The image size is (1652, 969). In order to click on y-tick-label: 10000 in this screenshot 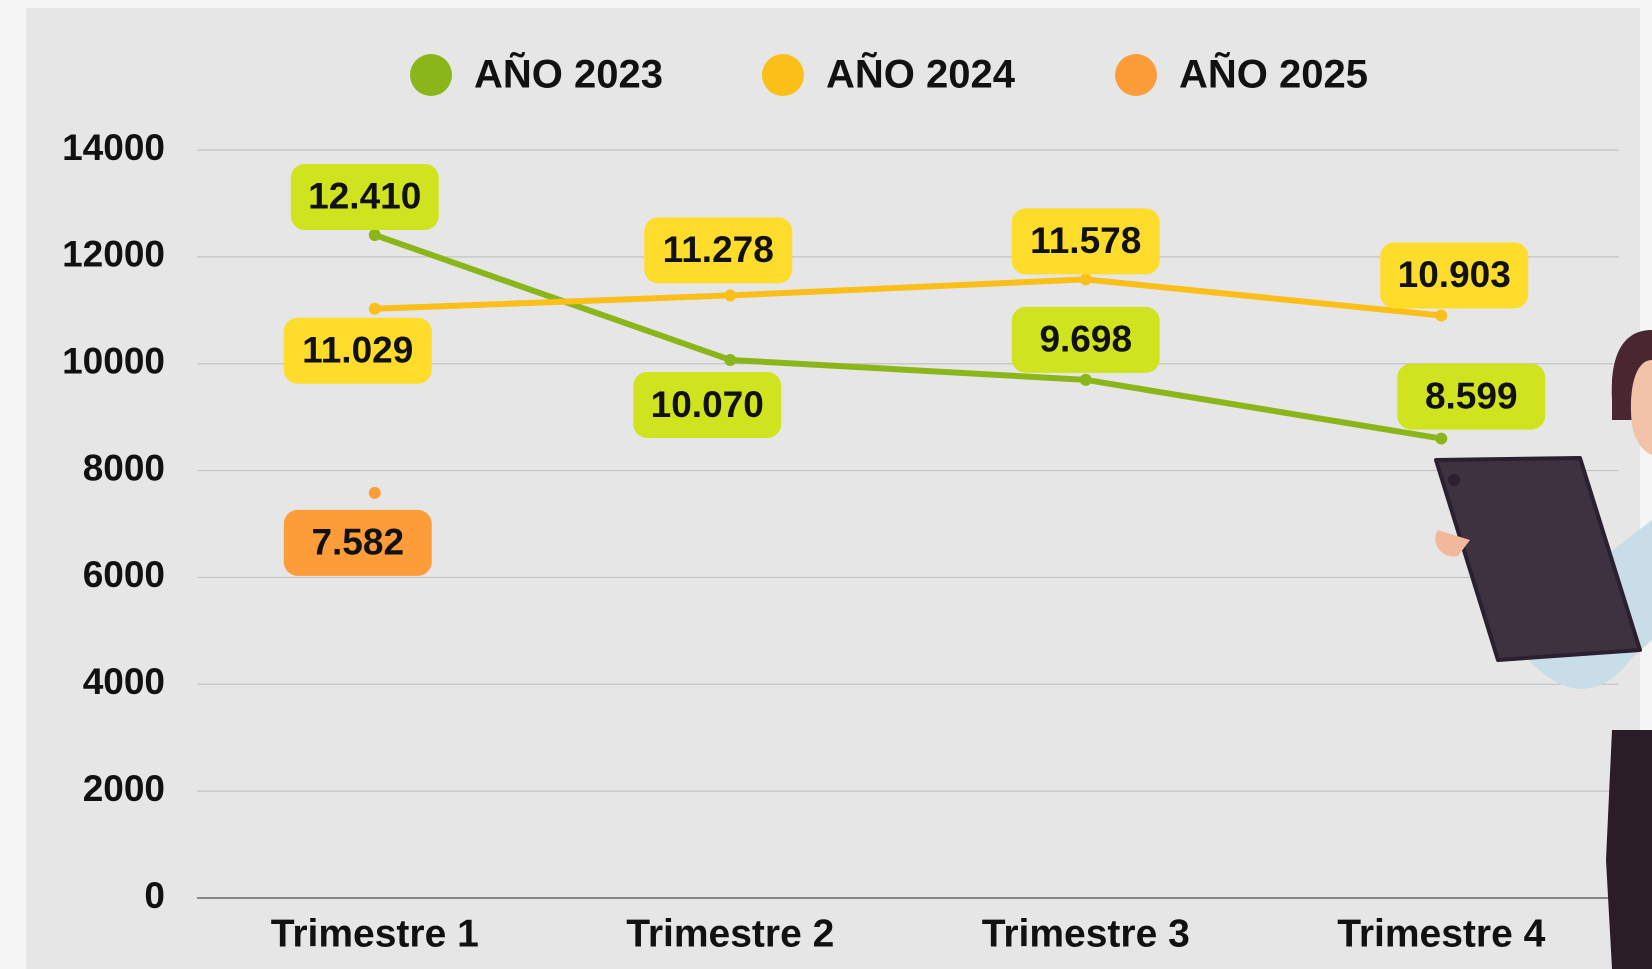, I will do `click(113, 360)`.